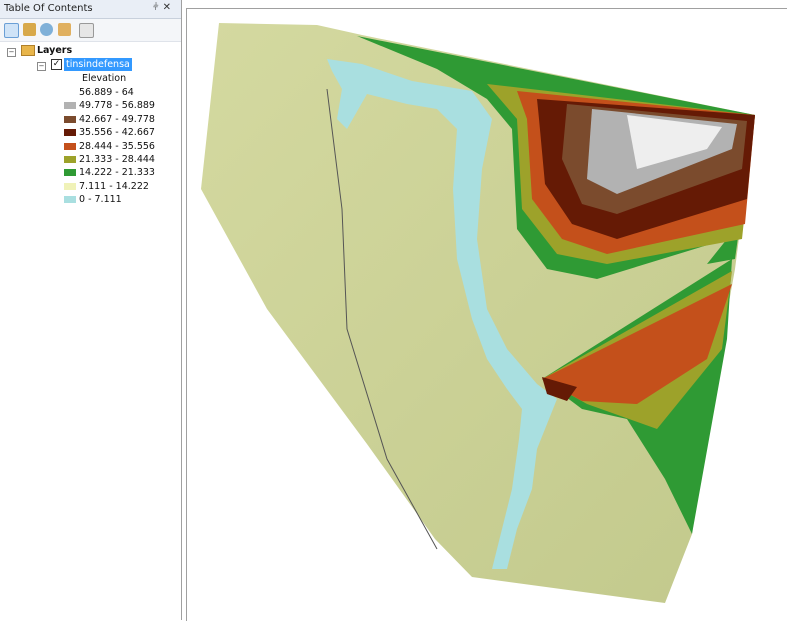  Describe the element at coordinates (117, 159) in the screenshot. I see `legend-label: 21.333 - 28.444` at that location.